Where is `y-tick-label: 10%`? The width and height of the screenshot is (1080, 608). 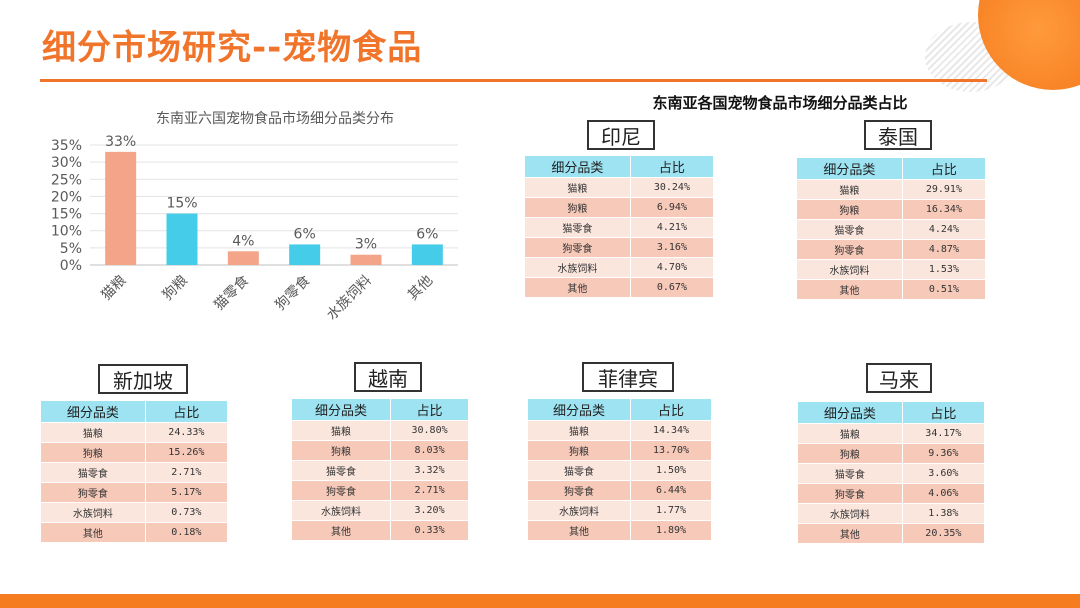
y-tick-label: 10% is located at coordinates (66, 232).